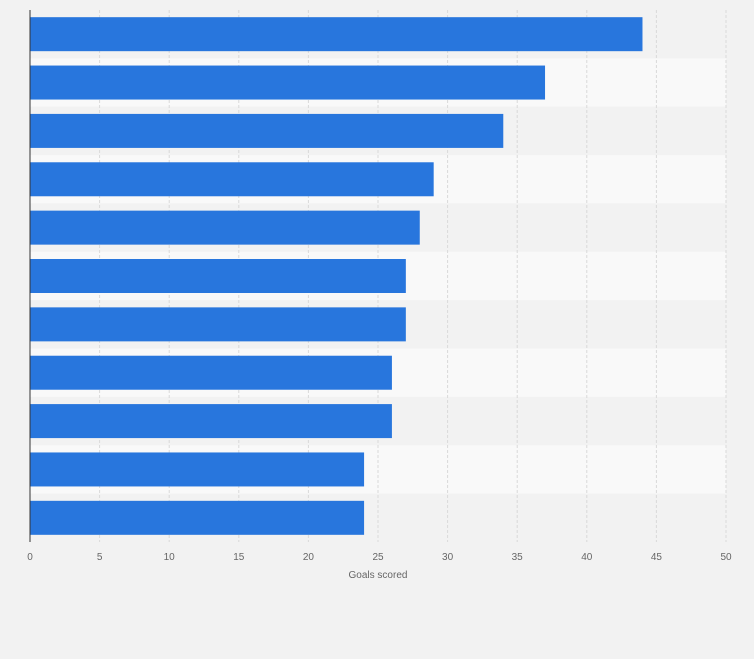  I want to click on x-tick-label: 40, so click(587, 557).